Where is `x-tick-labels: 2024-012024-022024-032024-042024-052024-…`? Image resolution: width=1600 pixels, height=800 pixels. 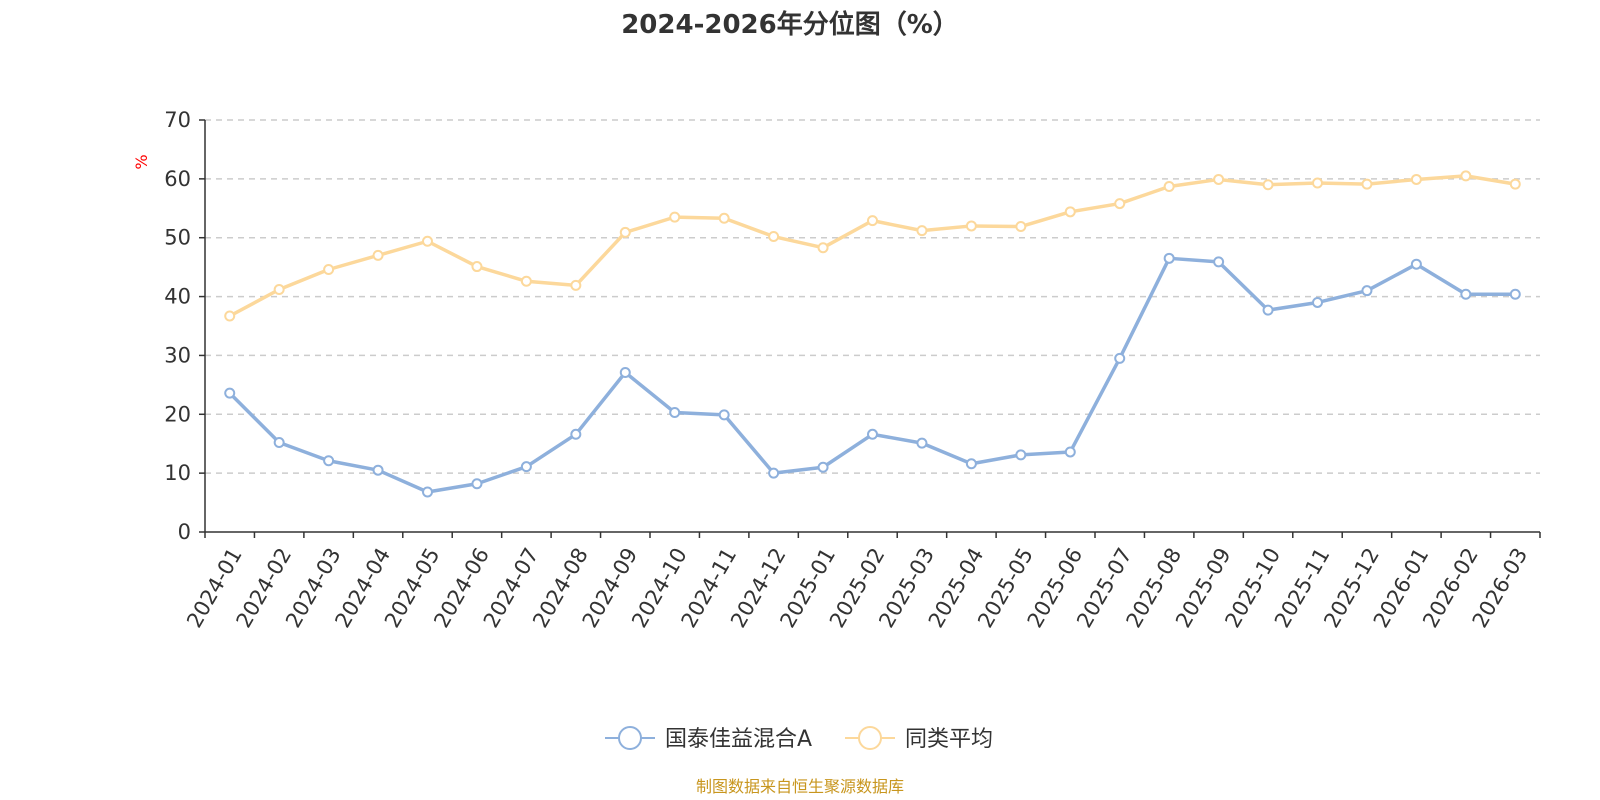 x-tick-labels: 2024-012024-022024-032024-042024-052024-… is located at coordinates (857, 588).